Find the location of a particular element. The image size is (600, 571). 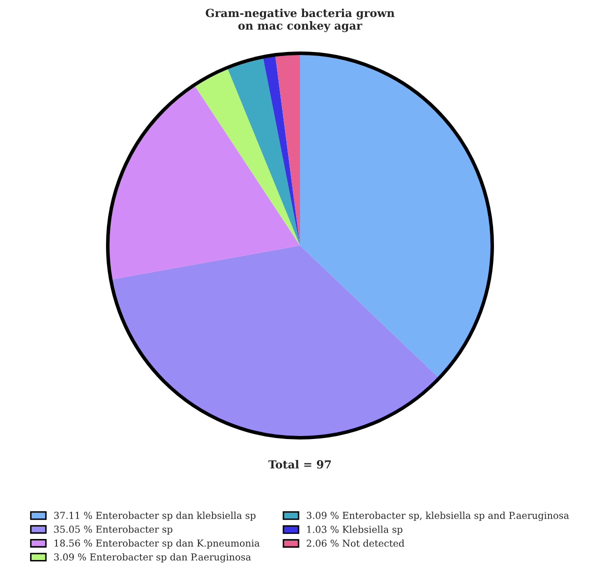

legend-label: 35.05 % Enterobacter sp is located at coordinates (113, 530).